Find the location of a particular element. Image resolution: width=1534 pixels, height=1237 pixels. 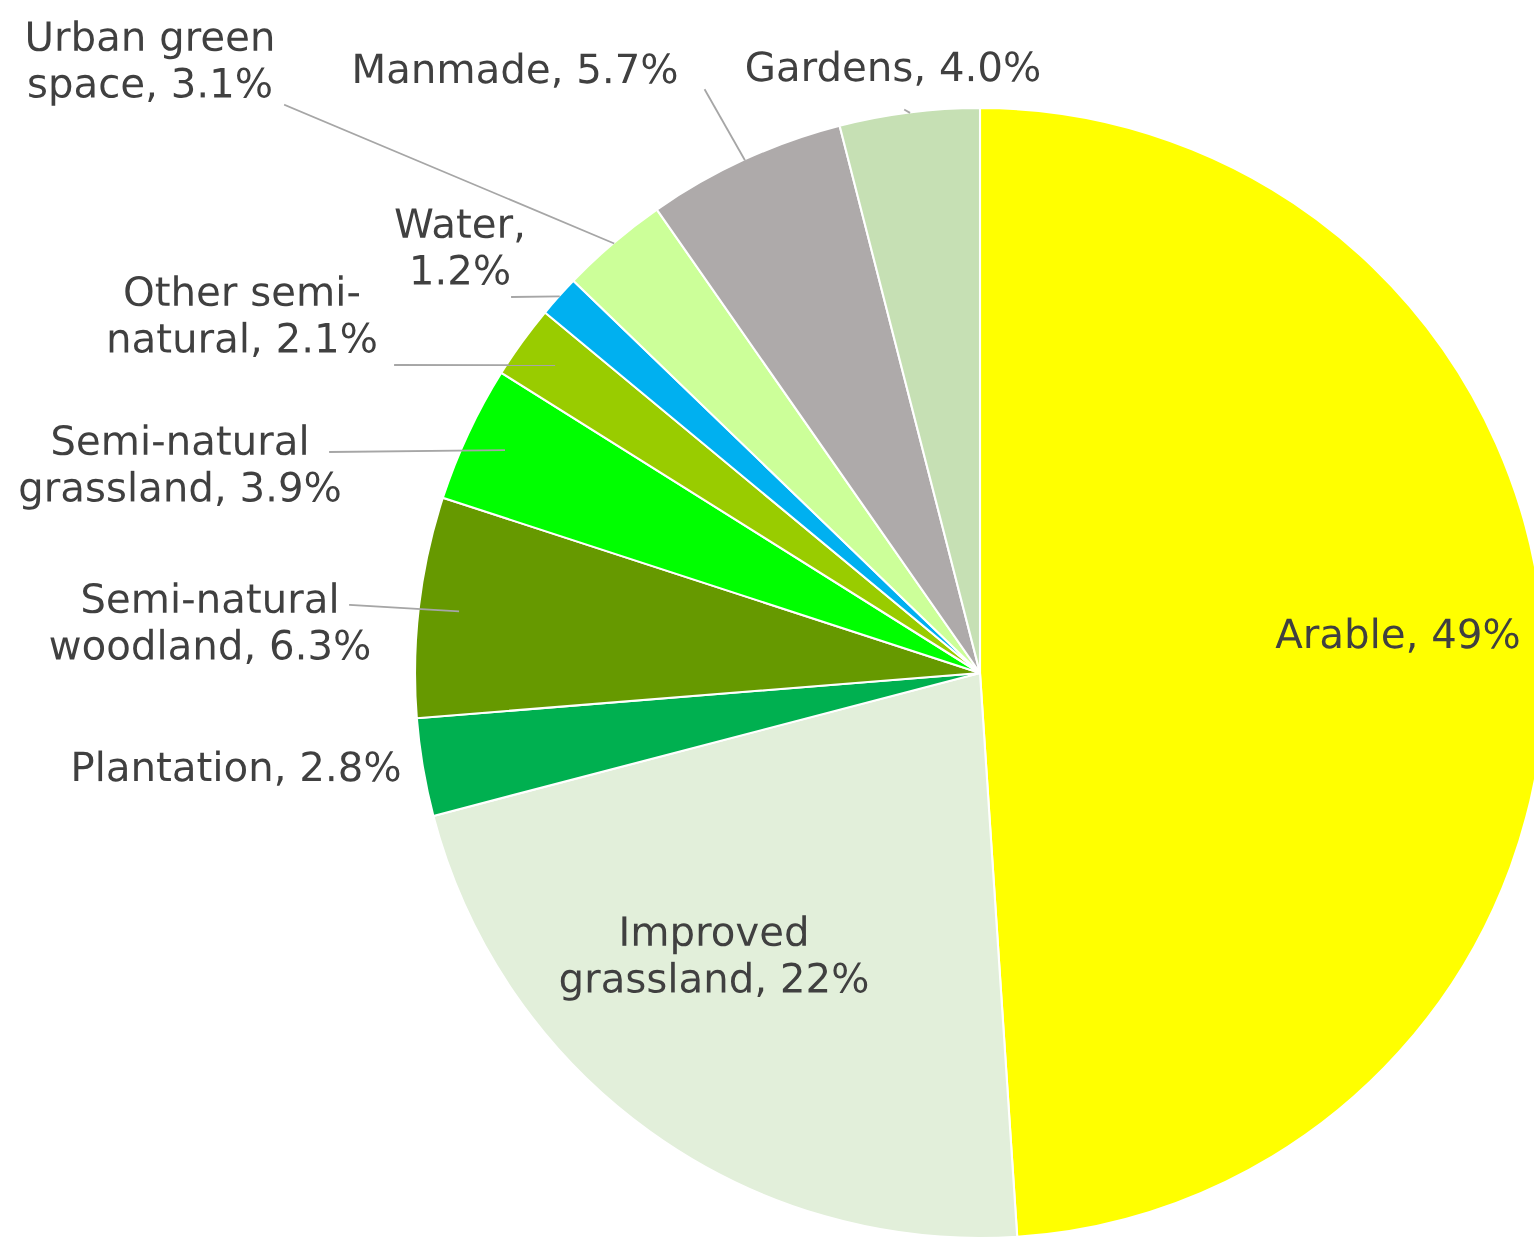

slice-label: Urban green space, 3.1% is located at coordinates (150, 63).